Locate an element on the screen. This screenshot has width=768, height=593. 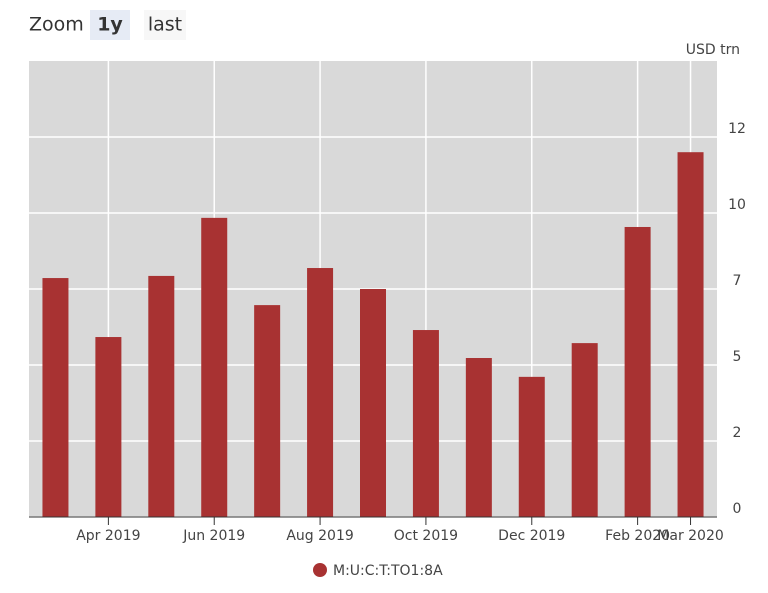
zoom-button: 1y is located at coordinates (110, 25).